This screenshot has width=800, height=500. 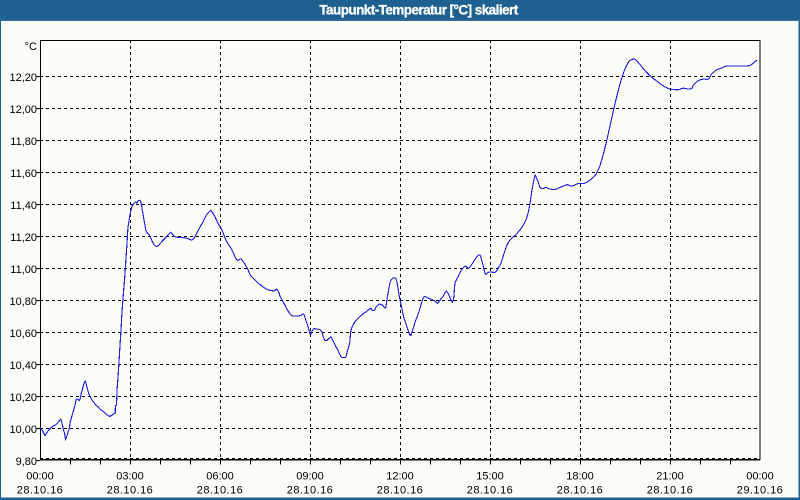 What do you see at coordinates (23, 110) in the screenshot?
I see `svg-text: 12,00` at bounding box center [23, 110].